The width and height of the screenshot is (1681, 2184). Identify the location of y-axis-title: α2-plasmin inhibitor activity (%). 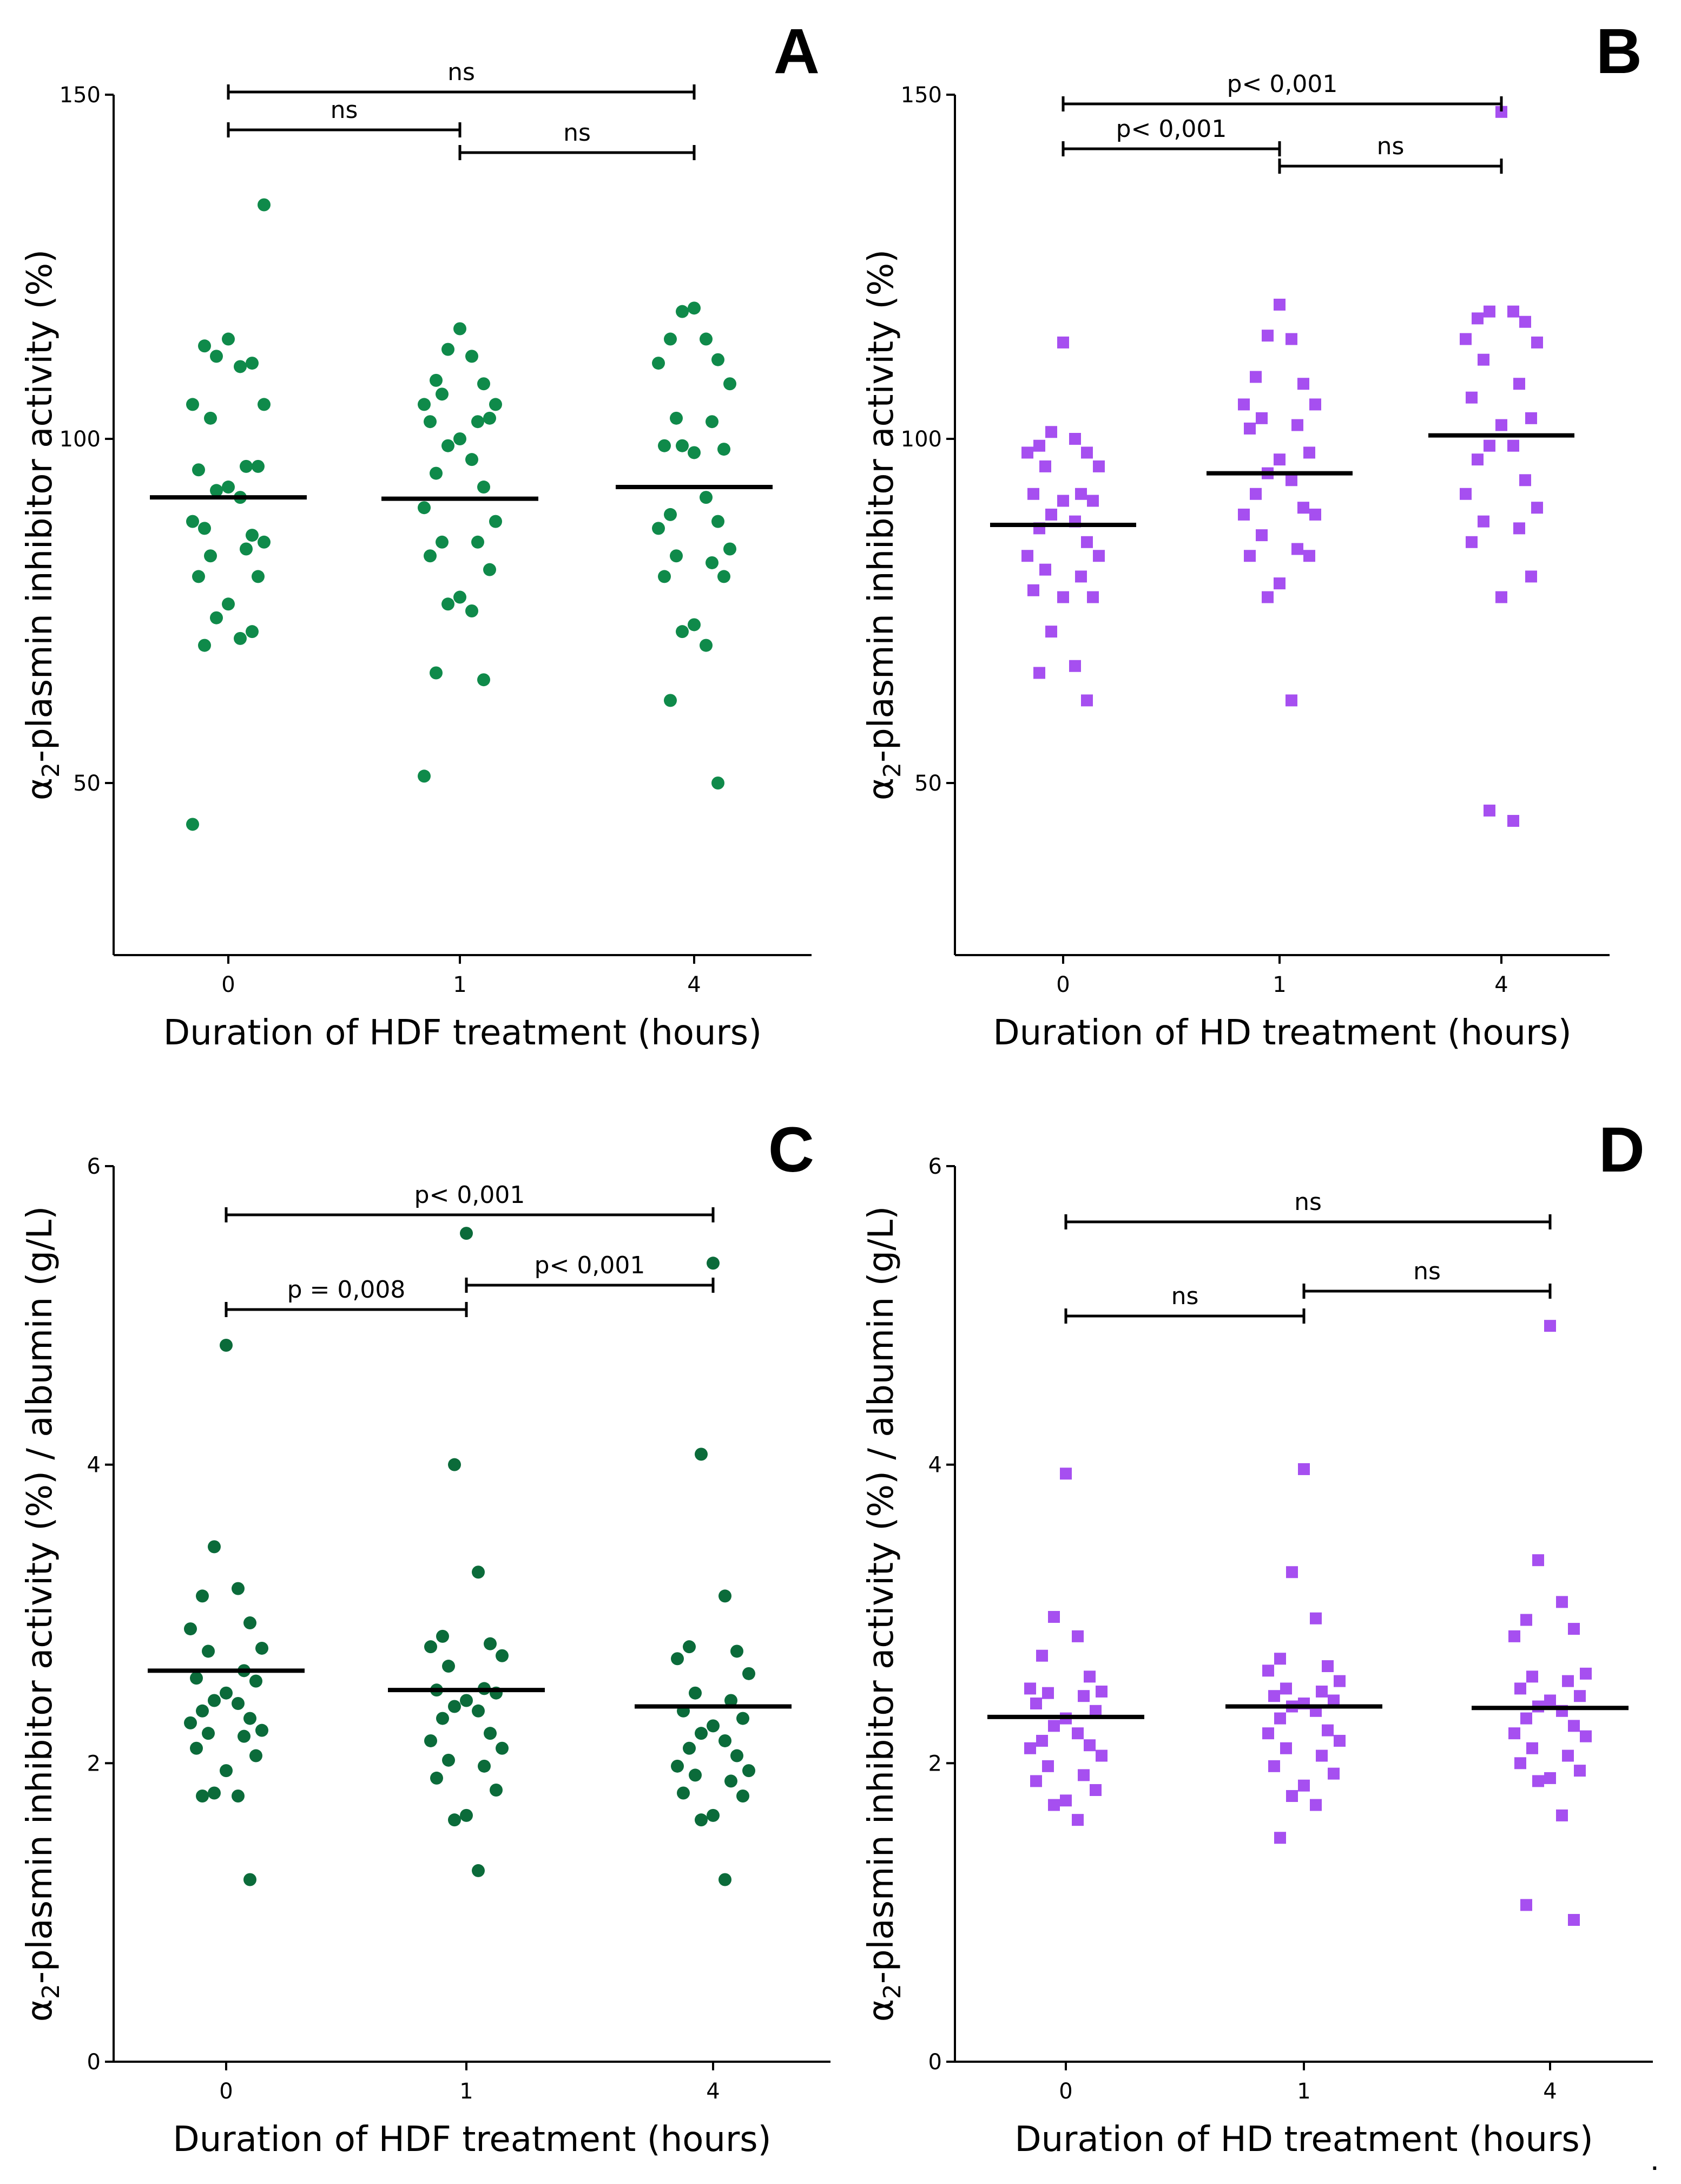
(883, 525).